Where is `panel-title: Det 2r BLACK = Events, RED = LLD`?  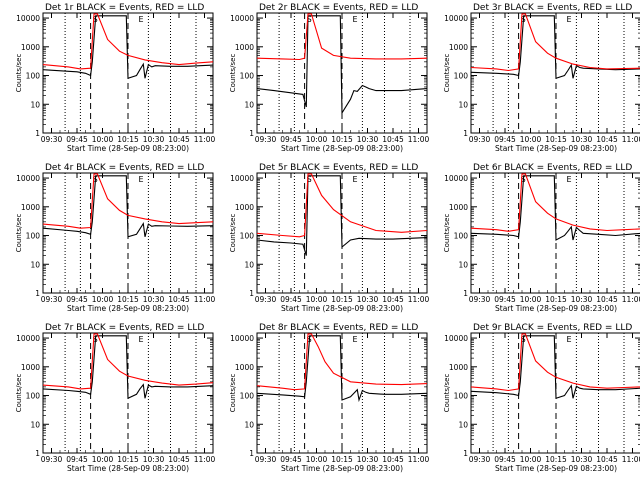
panel-title: Det 2r BLACK = Events, RED = LLD is located at coordinates (338, 8).